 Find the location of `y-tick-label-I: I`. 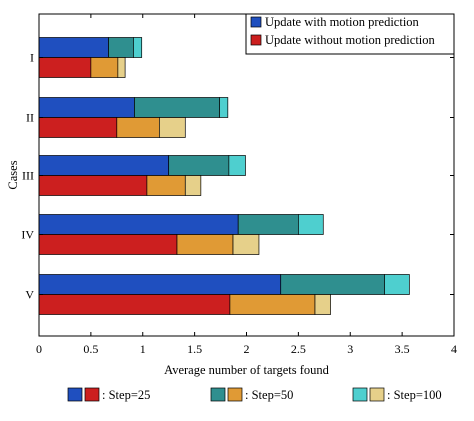

y-tick-label-I: I is located at coordinates (32, 58).